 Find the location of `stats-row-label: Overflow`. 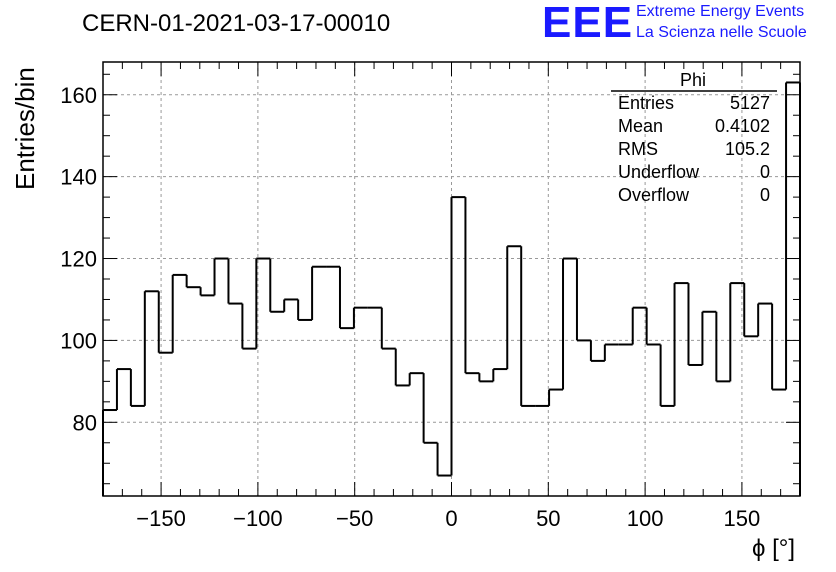

stats-row-label: Overflow is located at coordinates (654, 195).